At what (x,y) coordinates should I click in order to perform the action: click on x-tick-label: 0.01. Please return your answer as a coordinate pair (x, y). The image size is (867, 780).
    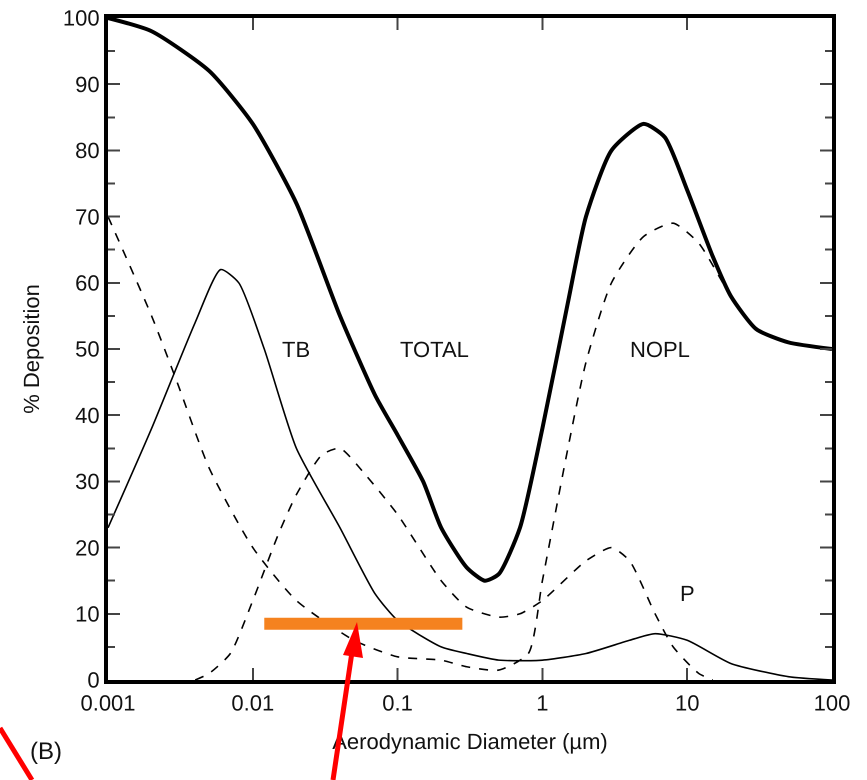
    Looking at the image, I should click on (252, 703).